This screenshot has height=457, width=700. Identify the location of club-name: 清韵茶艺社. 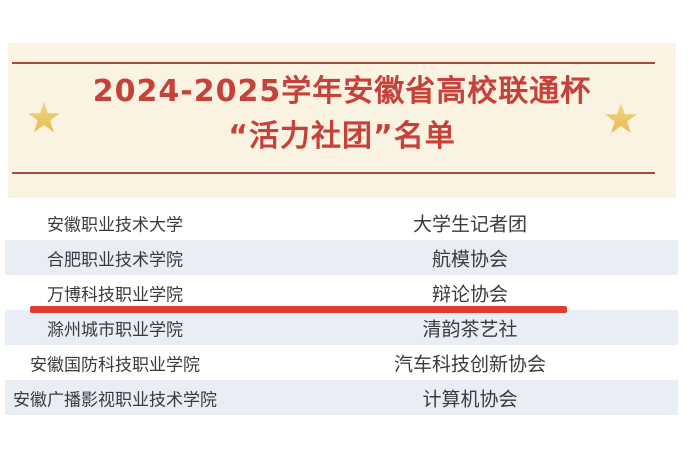
(470, 329).